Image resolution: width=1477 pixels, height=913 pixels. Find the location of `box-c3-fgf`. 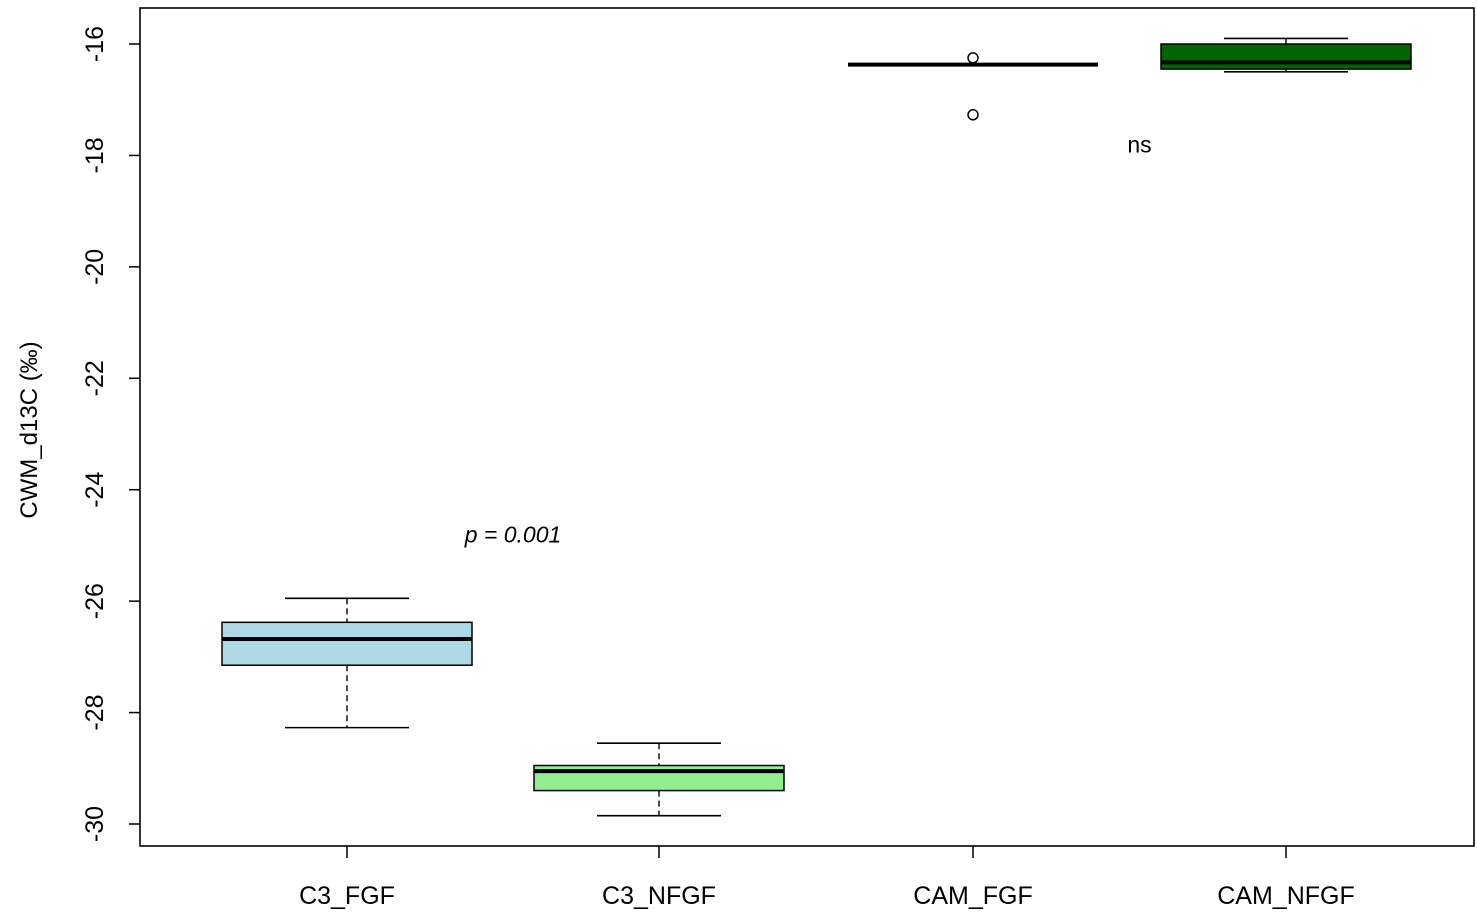

box-c3-fgf is located at coordinates (347, 663).